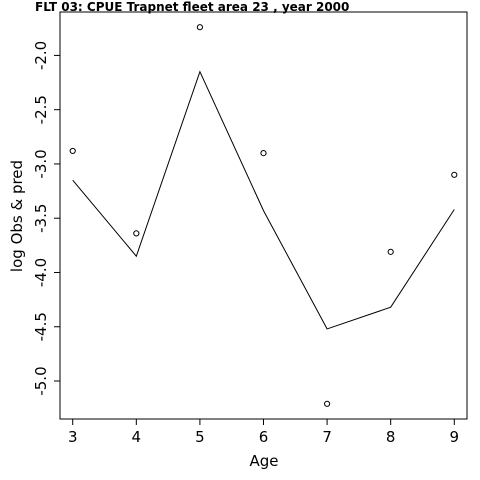  Describe the element at coordinates (17, 216) in the screenshot. I see `y-axis-label: log Obs & pred` at that location.